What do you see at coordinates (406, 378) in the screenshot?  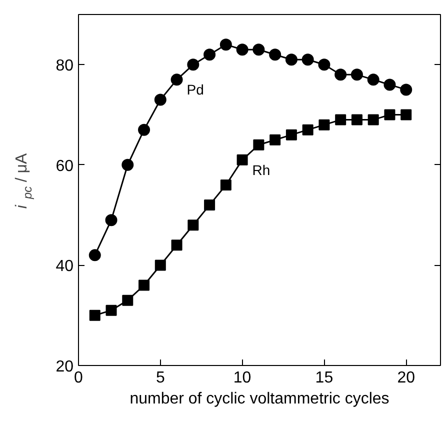 I see `x-tick-label: 20` at bounding box center [406, 378].